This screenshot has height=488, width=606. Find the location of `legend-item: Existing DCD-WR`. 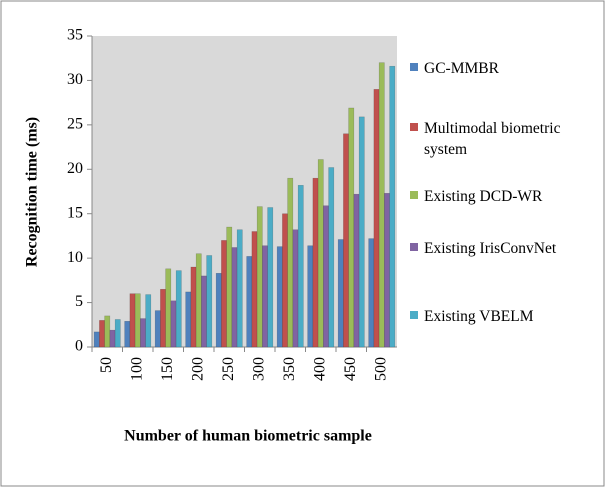

legend-item: Existing DCD-WR is located at coordinates (508, 196).